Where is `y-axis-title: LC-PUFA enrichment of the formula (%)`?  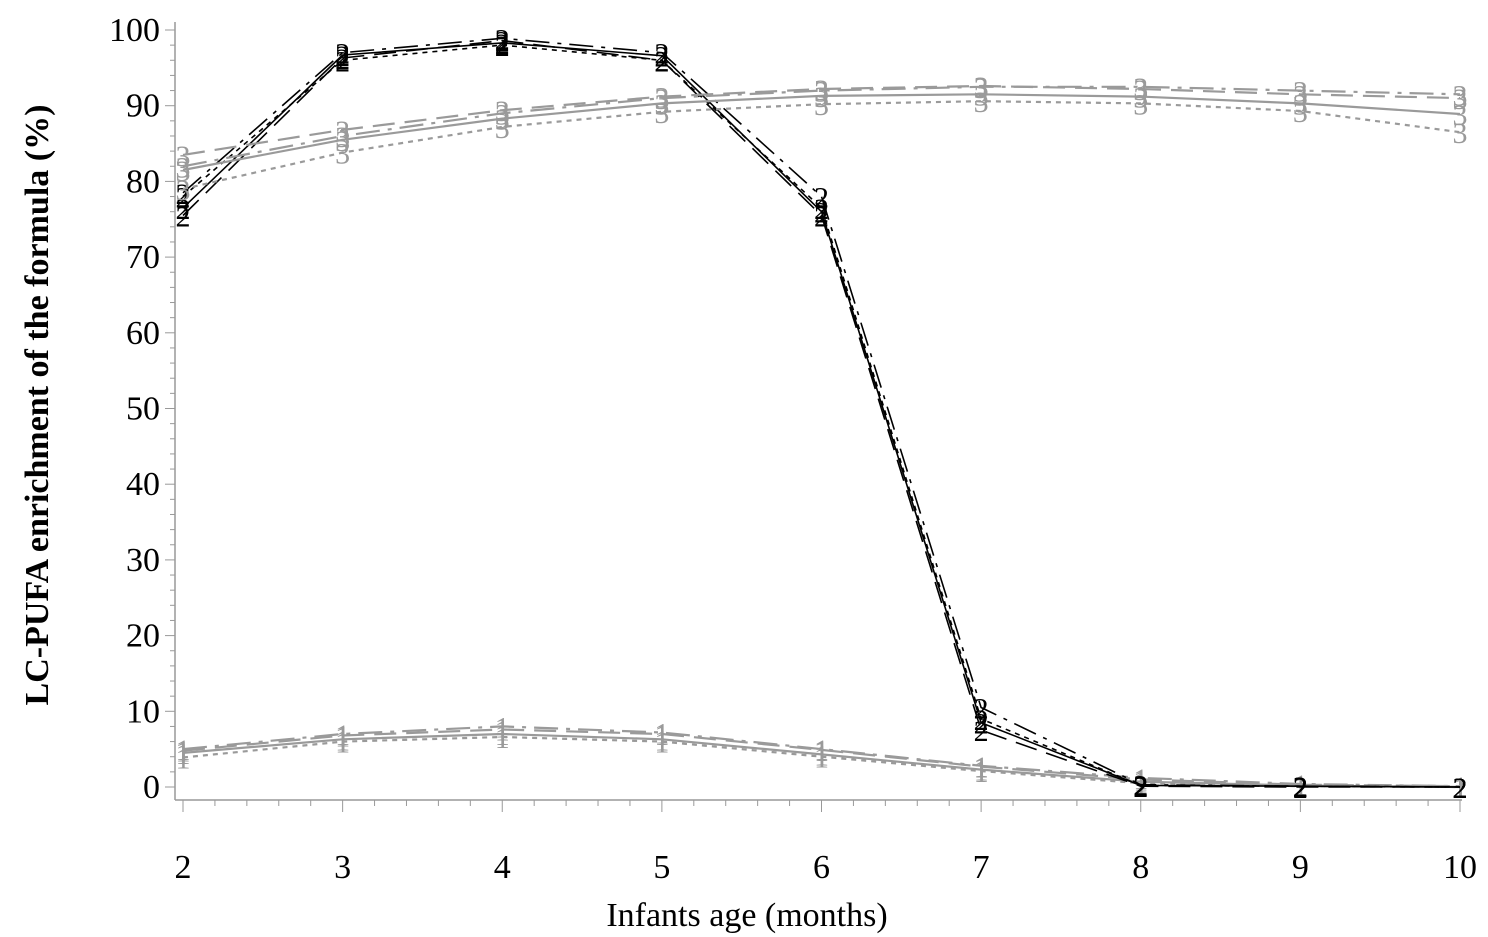
y-axis-title: LC-PUFA enrichment of the formula (%) is located at coordinates (37, 405).